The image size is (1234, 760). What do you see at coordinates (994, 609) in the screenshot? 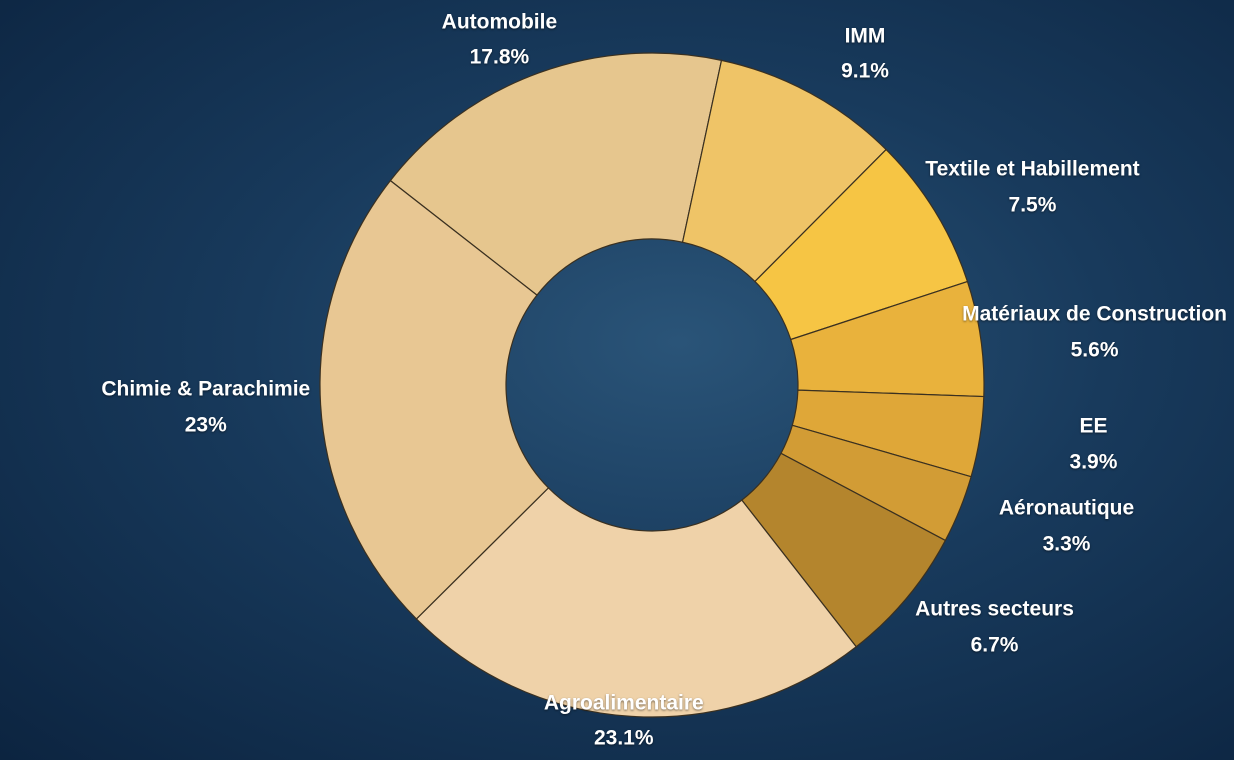
I see `category-label: Autres secteurs` at bounding box center [994, 609].